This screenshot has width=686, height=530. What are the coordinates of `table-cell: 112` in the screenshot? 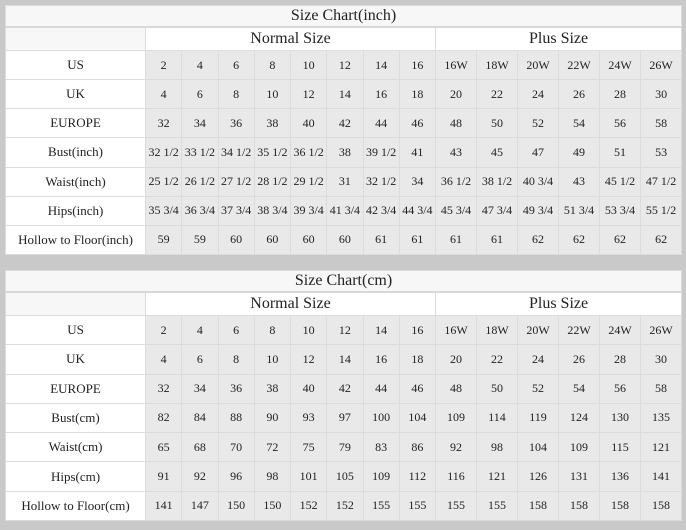 It's located at (417, 476).